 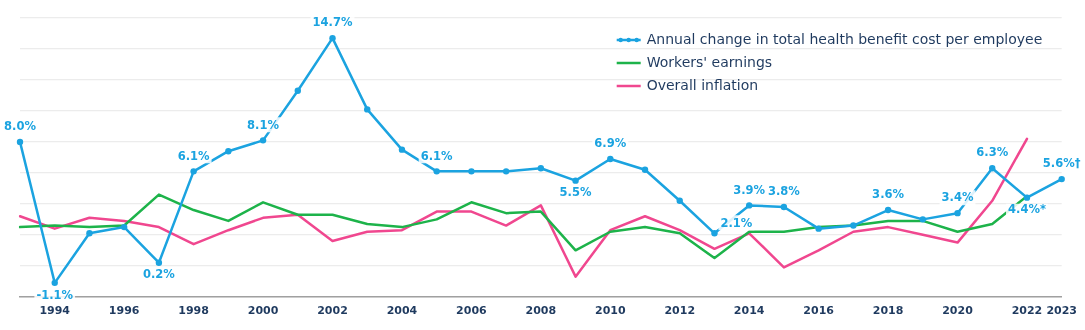 I want to click on data-label: 6.3%, so click(x=992, y=152).